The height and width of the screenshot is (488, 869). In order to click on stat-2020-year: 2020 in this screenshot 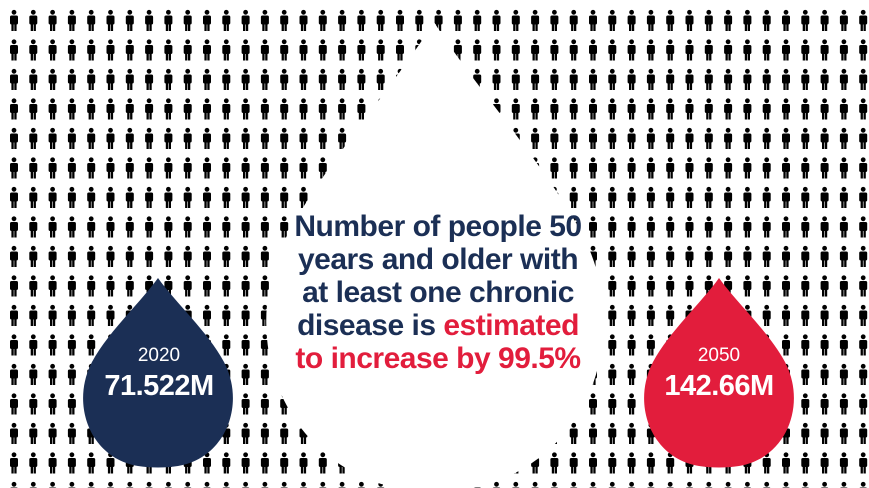, I will do `click(159, 355)`.